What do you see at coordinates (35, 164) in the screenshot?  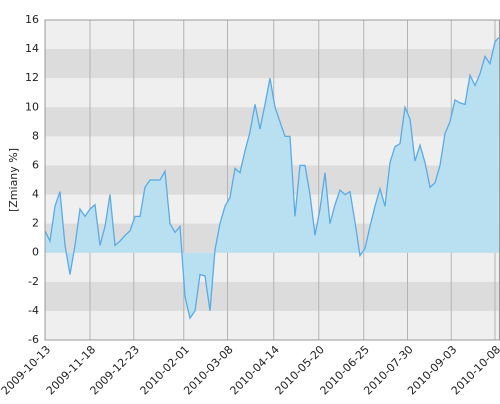 I see `y-tick-label: 6` at bounding box center [35, 164].